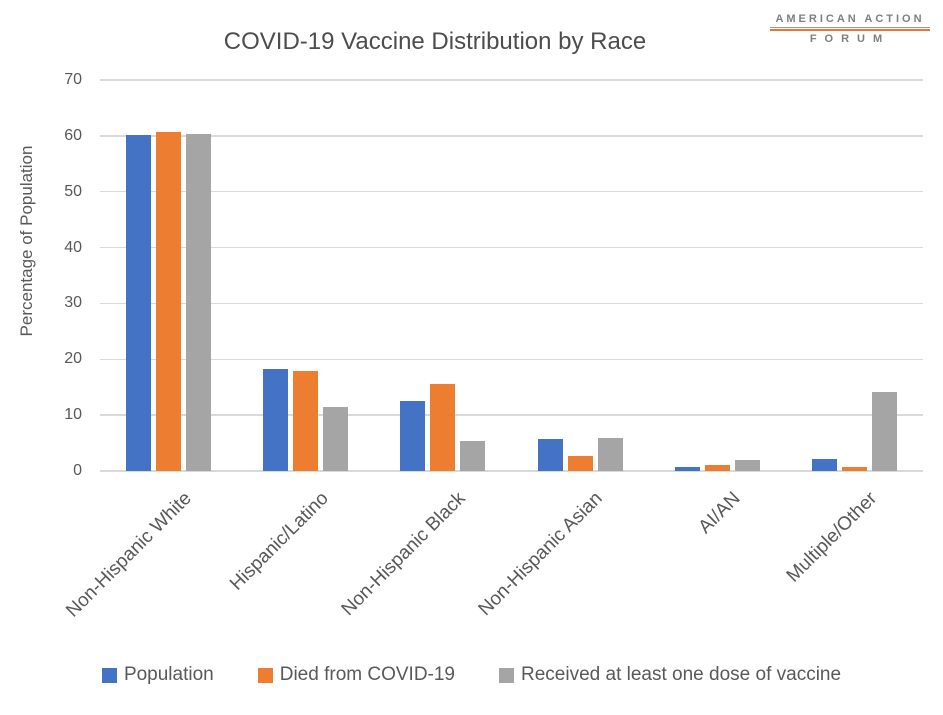 This screenshot has width=943, height=715. I want to click on bar-population-non-hispanic-asian, so click(550, 455).